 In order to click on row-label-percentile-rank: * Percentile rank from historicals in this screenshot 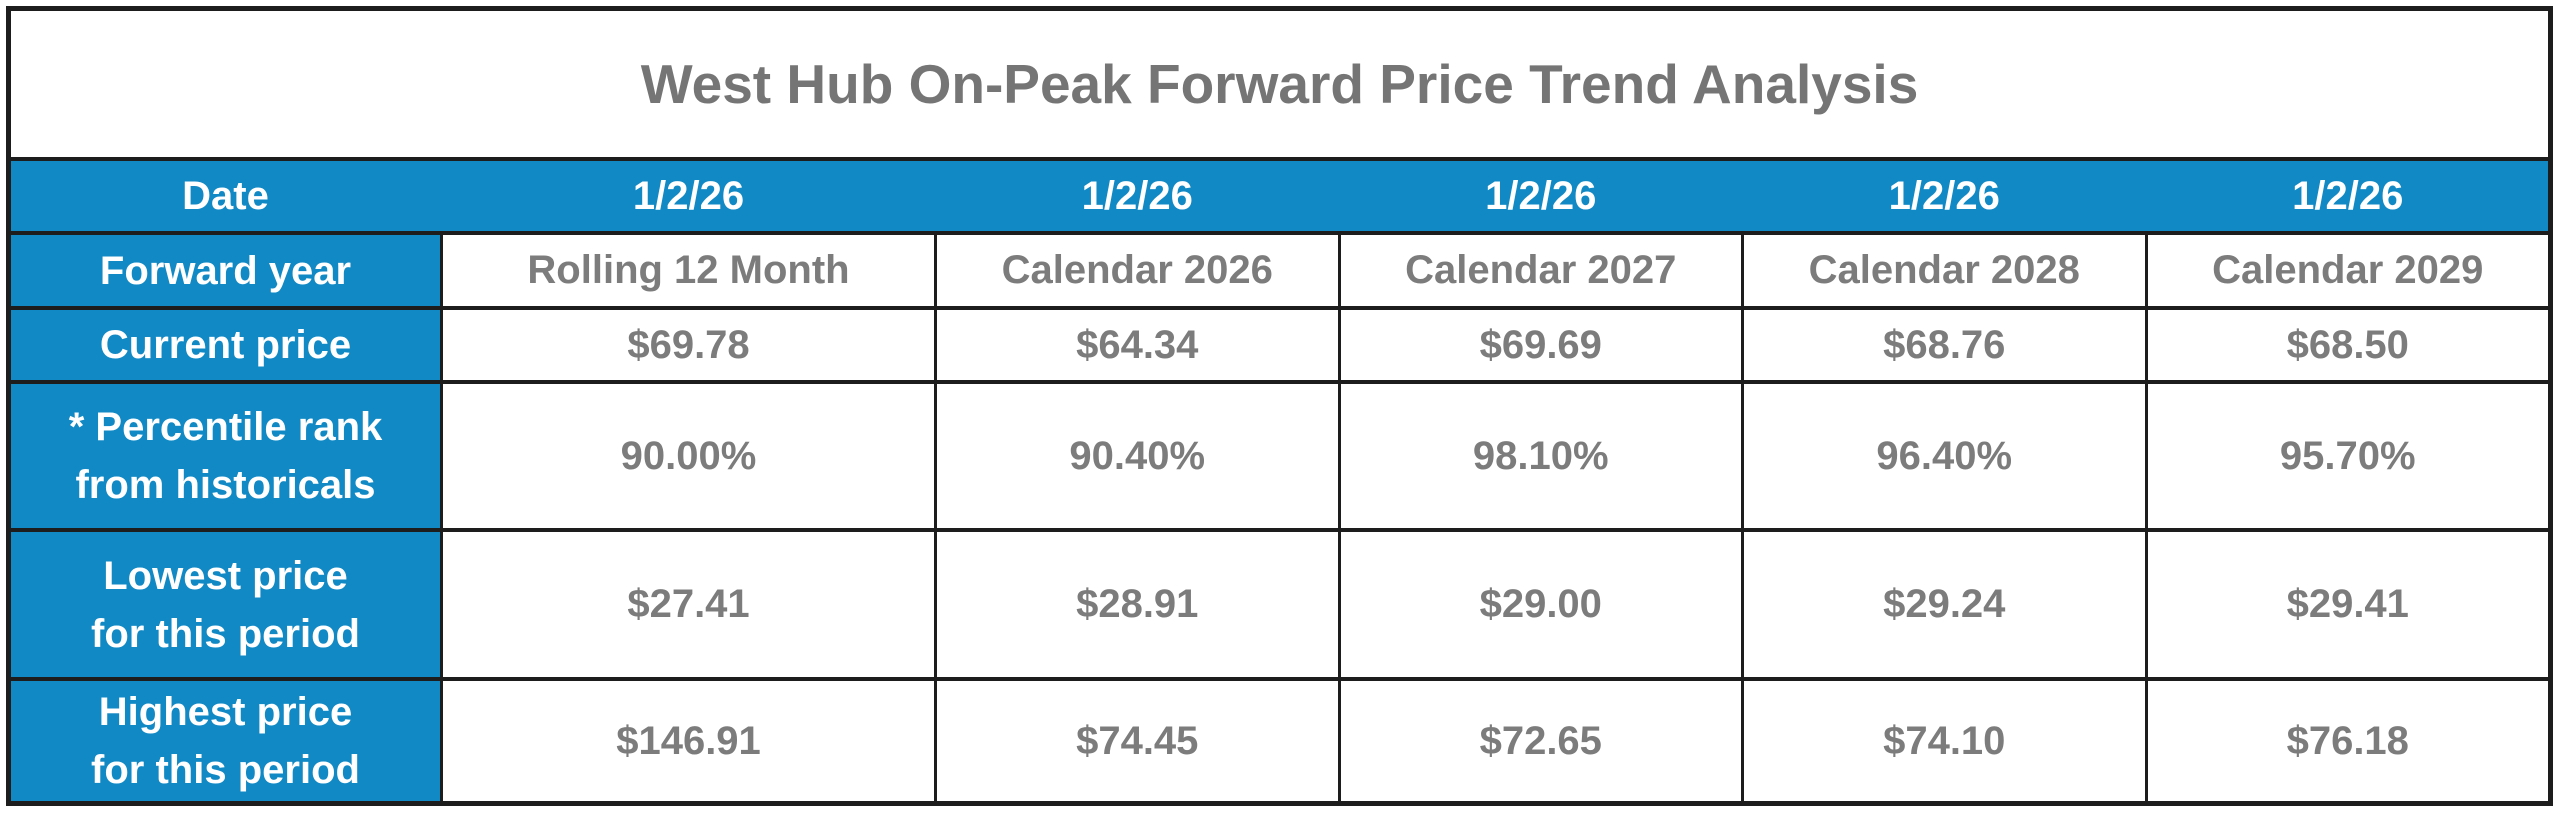, I will do `click(225, 456)`.